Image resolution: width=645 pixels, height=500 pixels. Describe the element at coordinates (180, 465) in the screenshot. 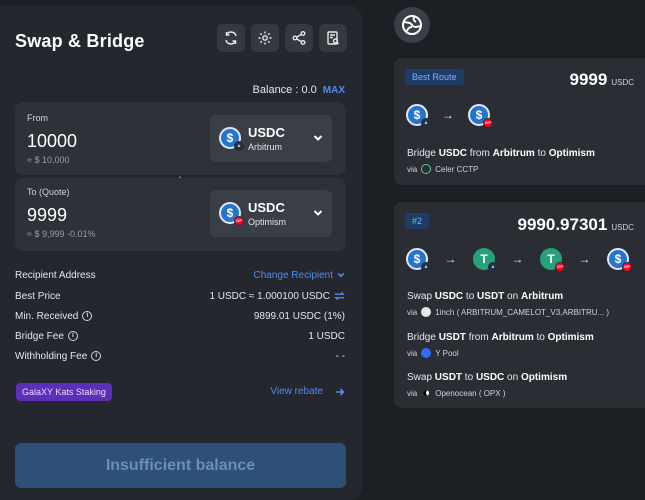

I see `submit-button: Insufficient balance` at that location.